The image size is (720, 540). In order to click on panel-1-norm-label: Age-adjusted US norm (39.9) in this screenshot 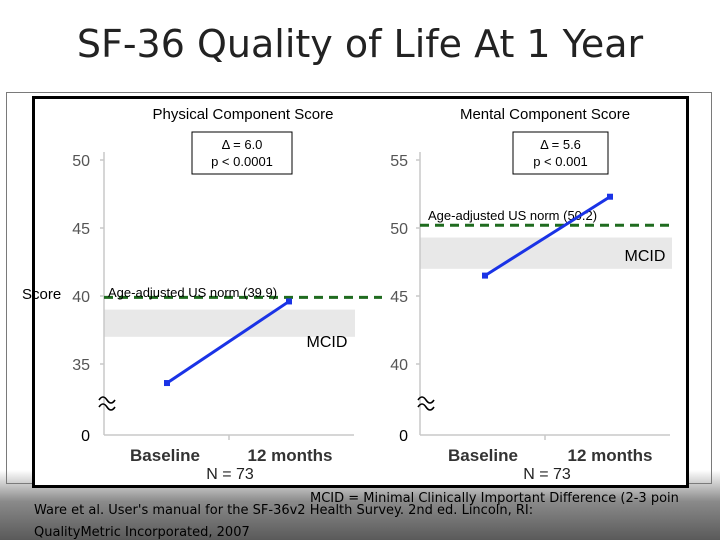, I will do `click(192, 292)`.